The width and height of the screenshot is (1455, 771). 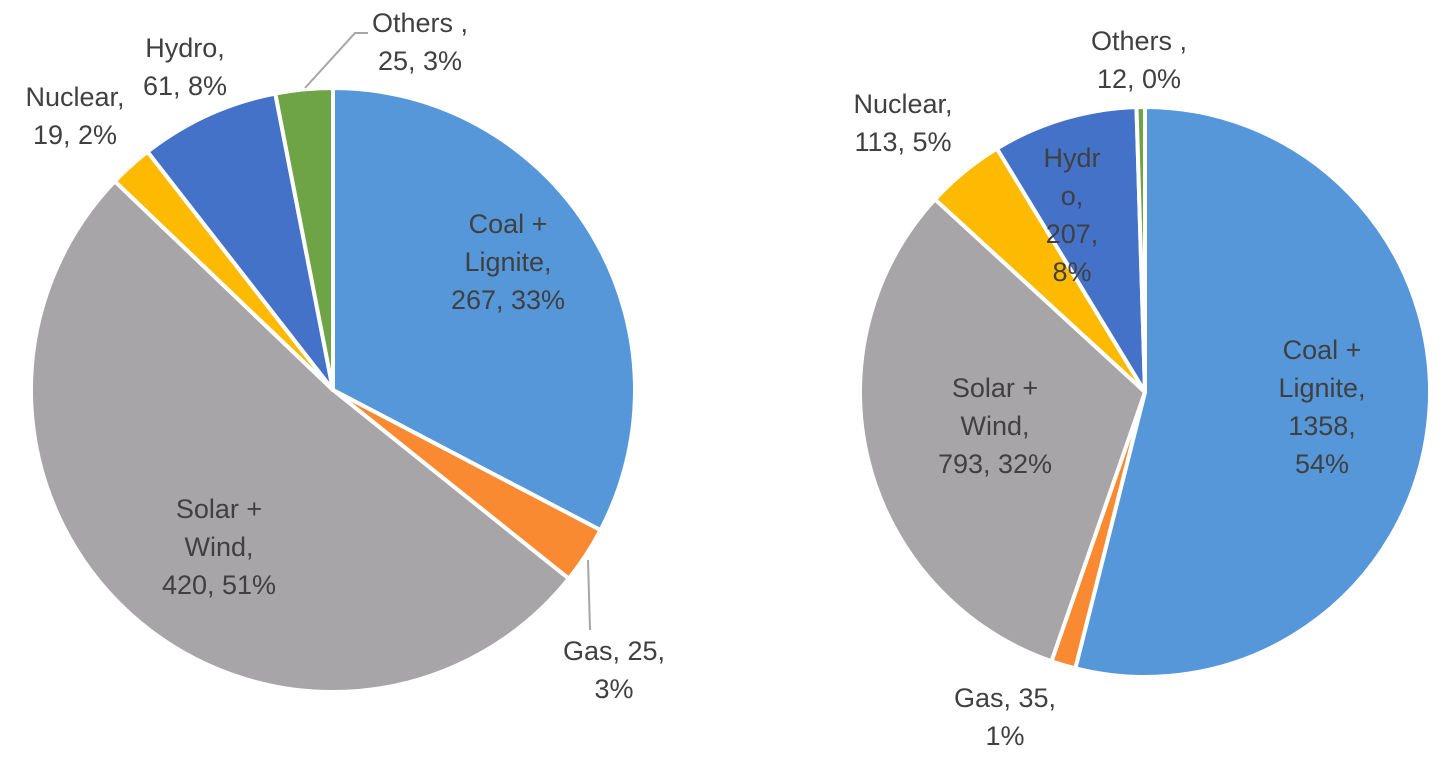 I want to click on data-label-solar-wind: Solar + Wind, 420, 51%, so click(x=219, y=547).